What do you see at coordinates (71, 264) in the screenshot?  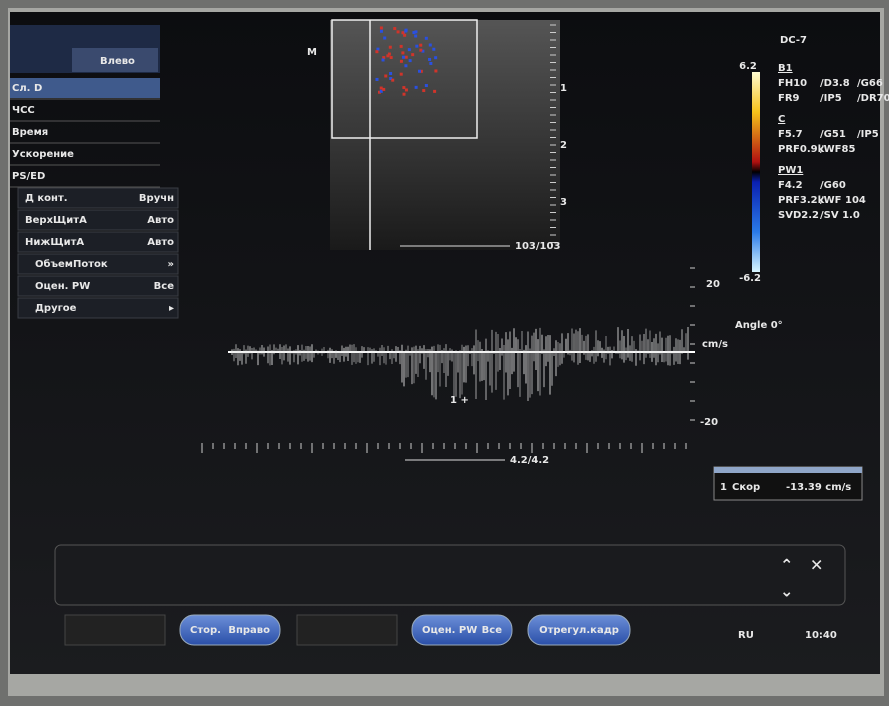 I see `menu-item-label: ОбъемПоток` at bounding box center [71, 264].